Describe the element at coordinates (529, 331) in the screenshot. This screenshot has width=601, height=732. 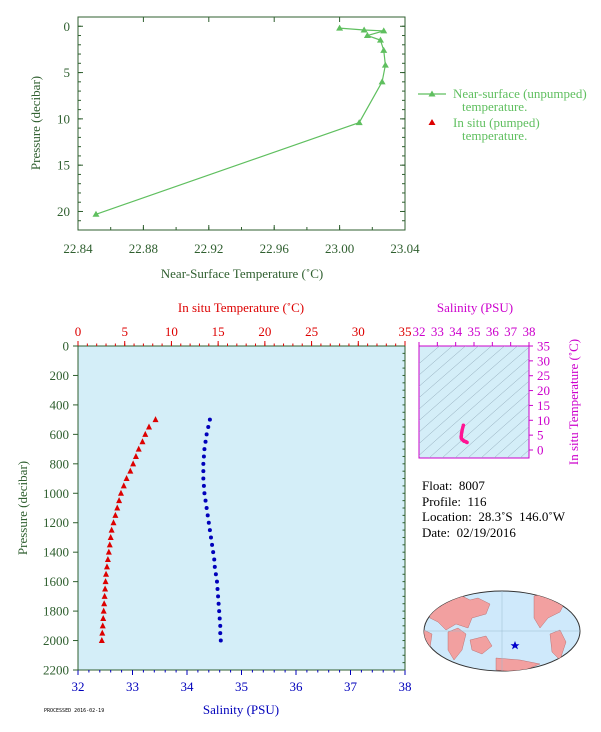
I see `ts-salinity-tick-label: 38` at that location.